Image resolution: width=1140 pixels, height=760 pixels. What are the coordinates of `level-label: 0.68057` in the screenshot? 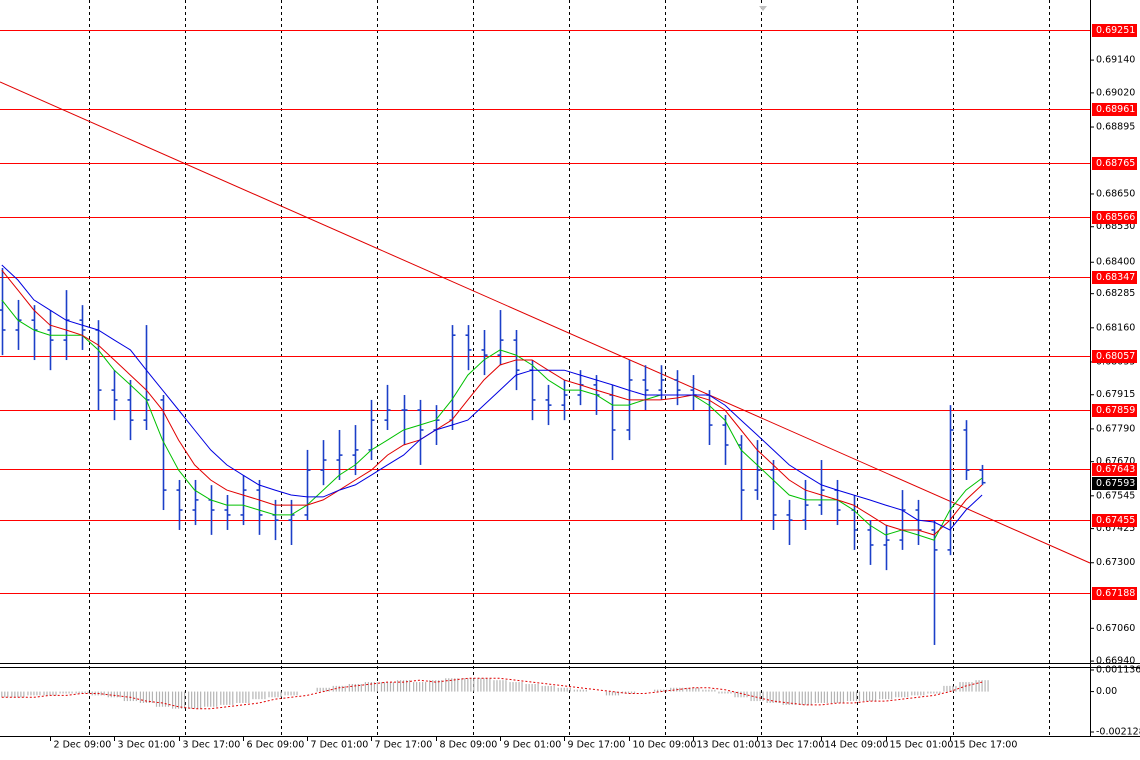 It's located at (1115, 356).